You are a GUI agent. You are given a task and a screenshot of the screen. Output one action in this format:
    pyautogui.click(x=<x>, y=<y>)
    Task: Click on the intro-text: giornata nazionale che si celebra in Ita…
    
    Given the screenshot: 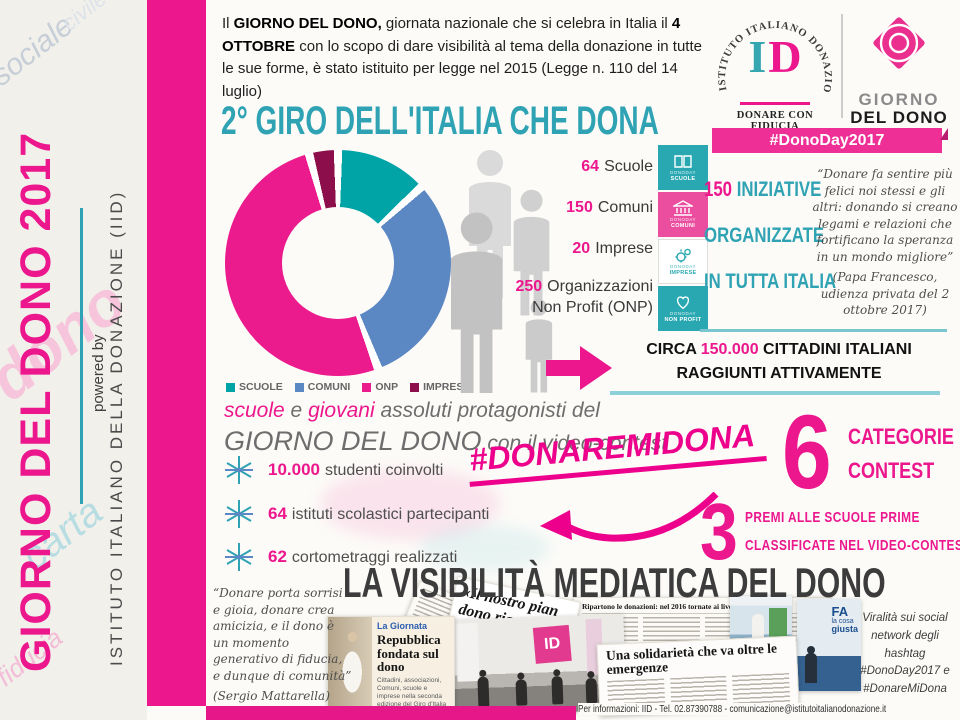 What is the action you would take?
    pyautogui.click(x=526, y=23)
    